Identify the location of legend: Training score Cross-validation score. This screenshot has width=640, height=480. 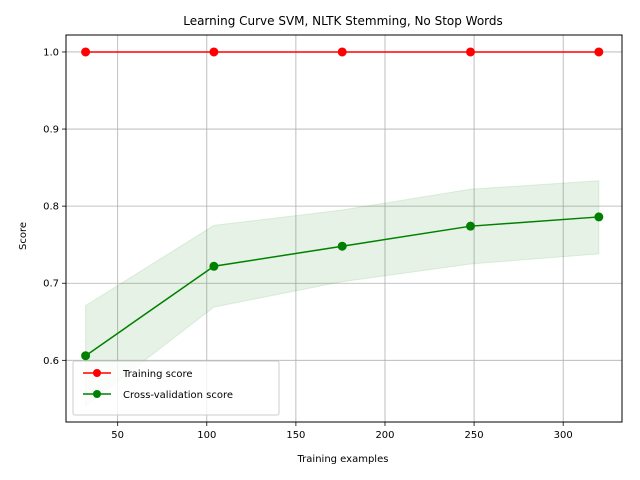
(176, 388).